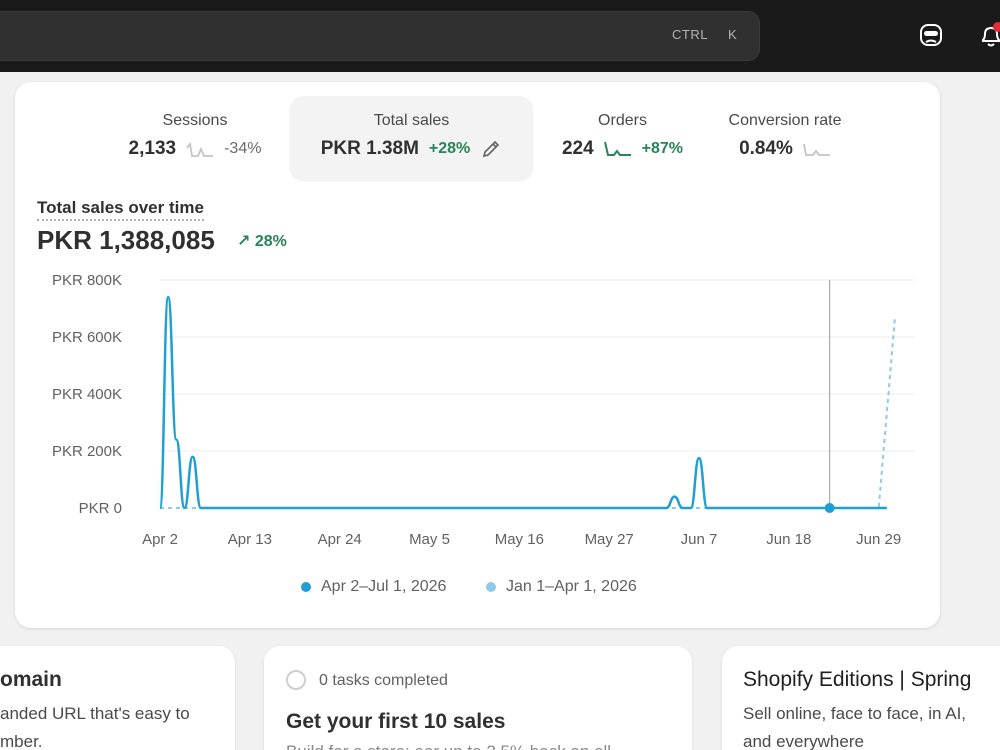 This screenshot has width=1000, height=750. What do you see at coordinates (617, 148) in the screenshot?
I see `sparkline-up-icon` at bounding box center [617, 148].